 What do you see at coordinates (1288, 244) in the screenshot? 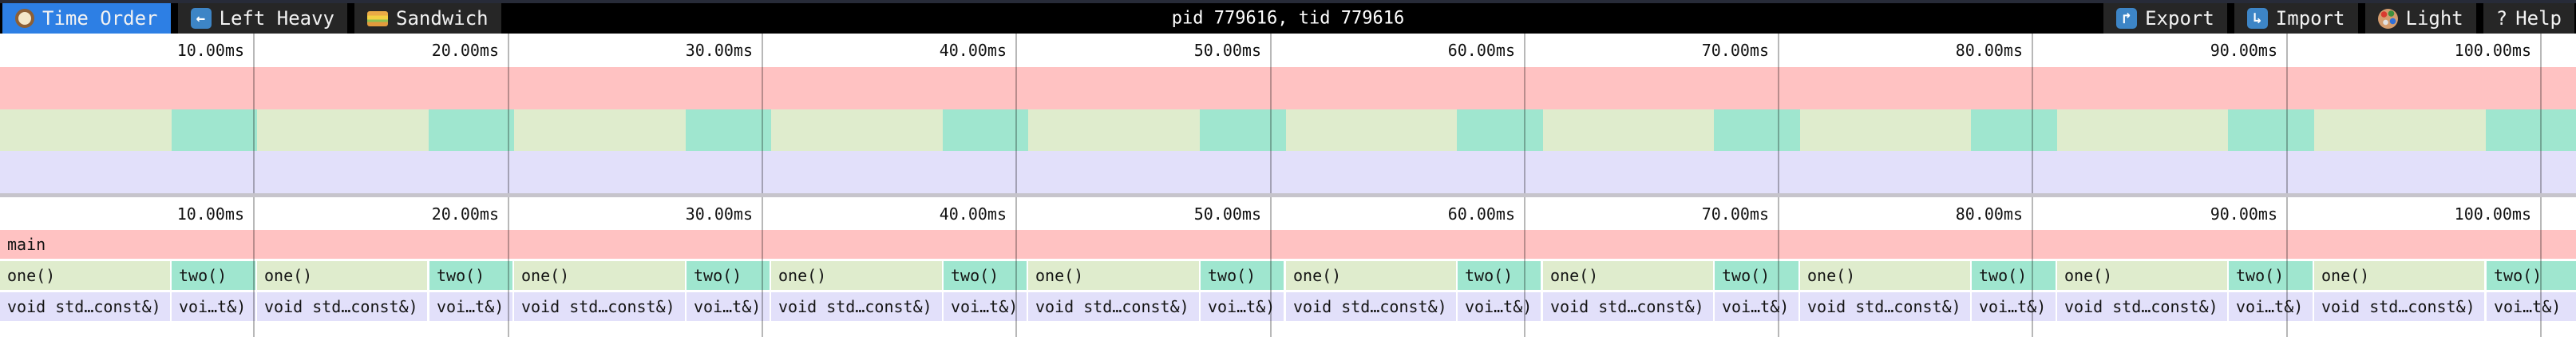
I see `flame-frame-main: main` at bounding box center [1288, 244].